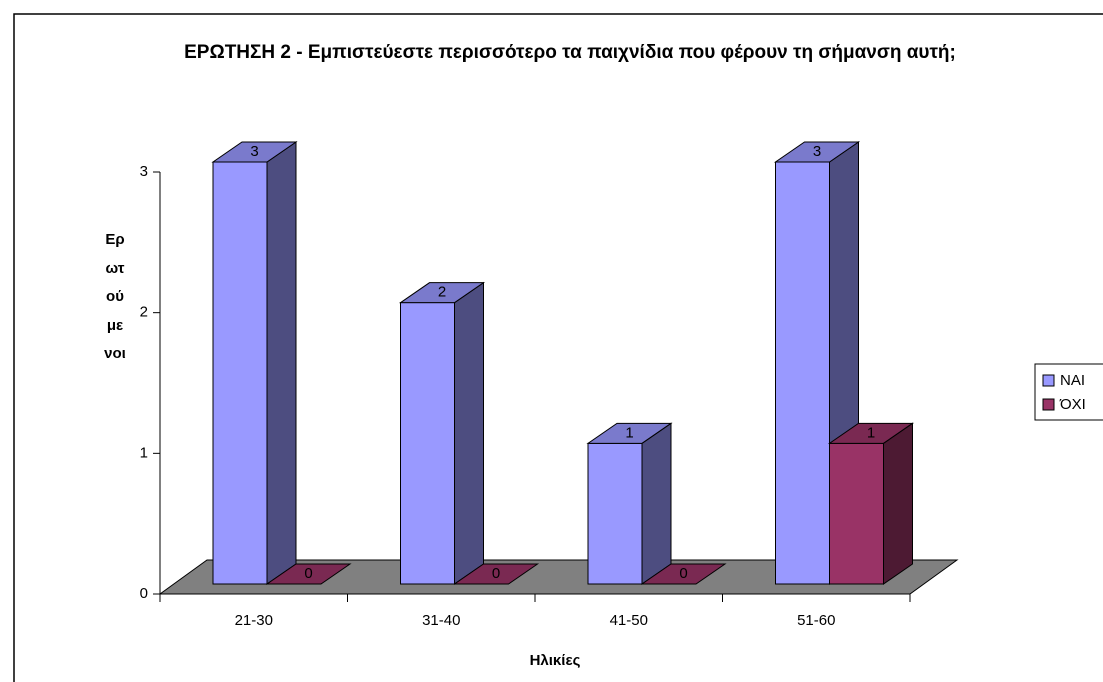 The width and height of the screenshot is (1103, 682). Describe the element at coordinates (555, 660) in the screenshot. I see `x-axis-label: Ηλικίες` at that location.